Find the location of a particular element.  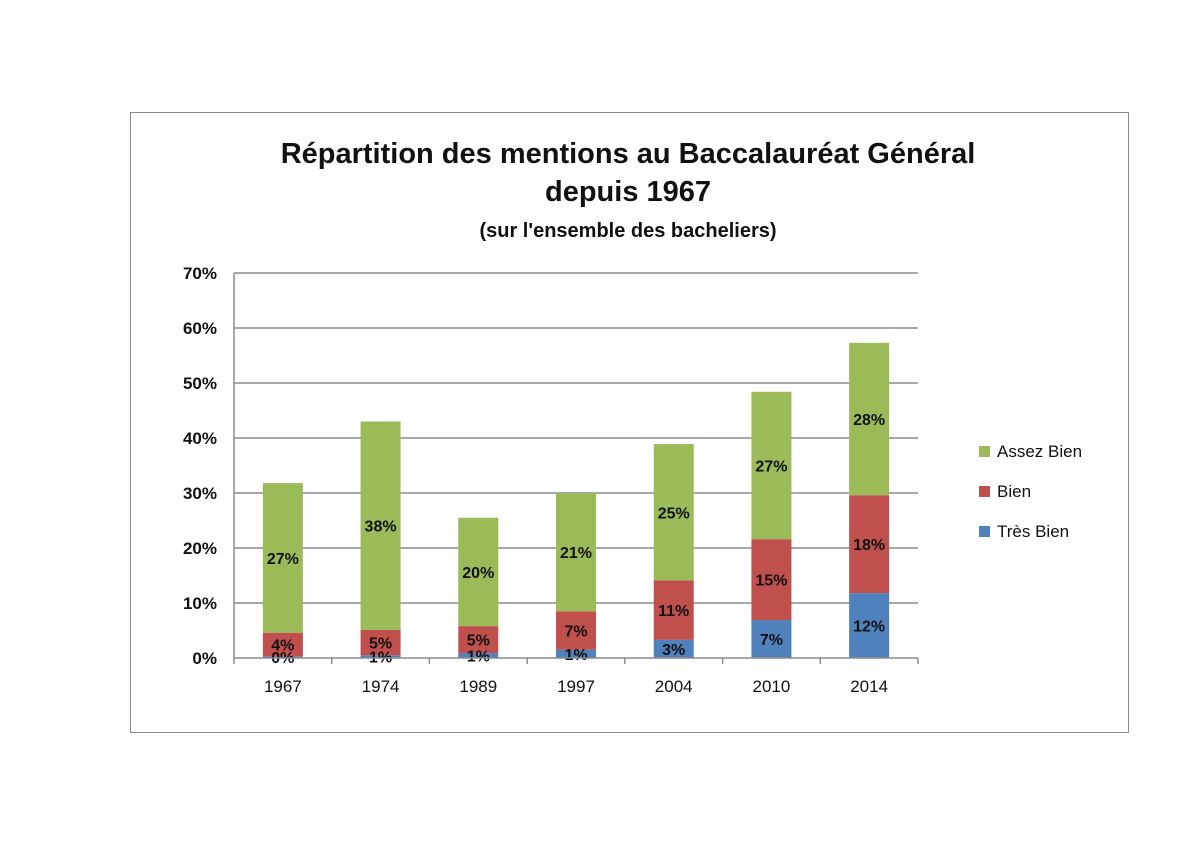

x-tick-label: 1997 is located at coordinates (576, 686).